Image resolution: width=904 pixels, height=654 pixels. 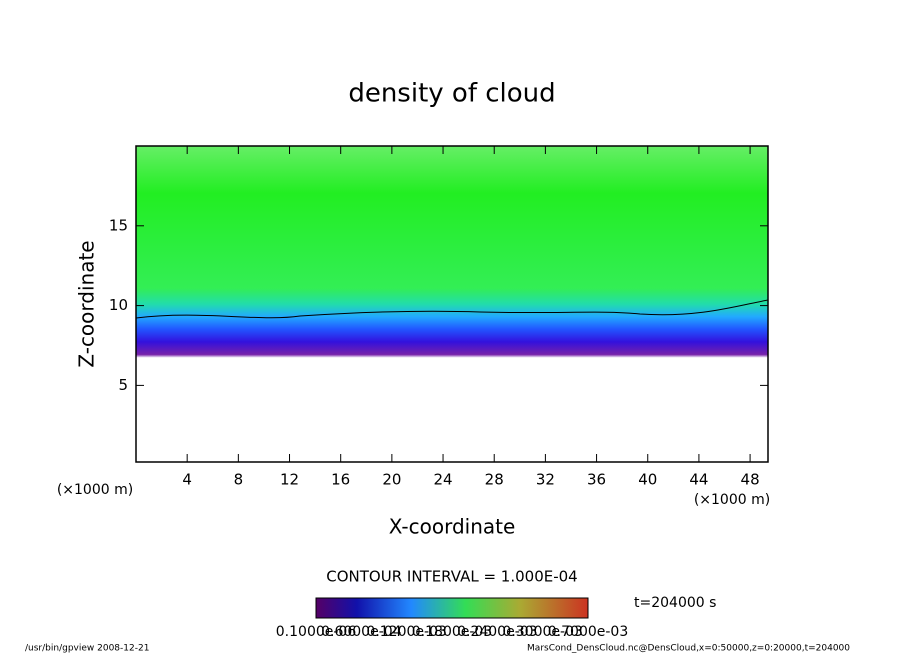 I want to click on x-tick-label: 12, so click(x=289, y=480).